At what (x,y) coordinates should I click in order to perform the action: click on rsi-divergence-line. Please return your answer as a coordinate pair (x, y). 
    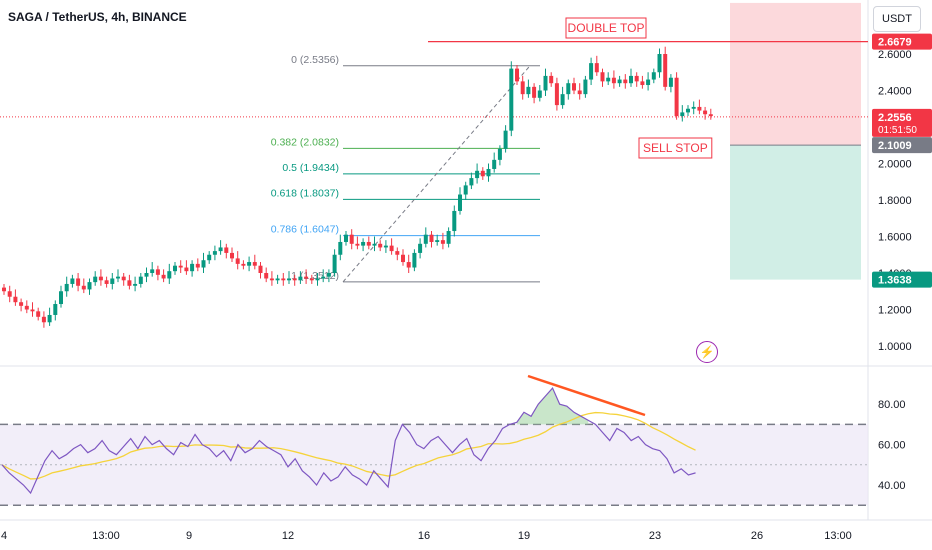
    Looking at the image, I should click on (586, 395).